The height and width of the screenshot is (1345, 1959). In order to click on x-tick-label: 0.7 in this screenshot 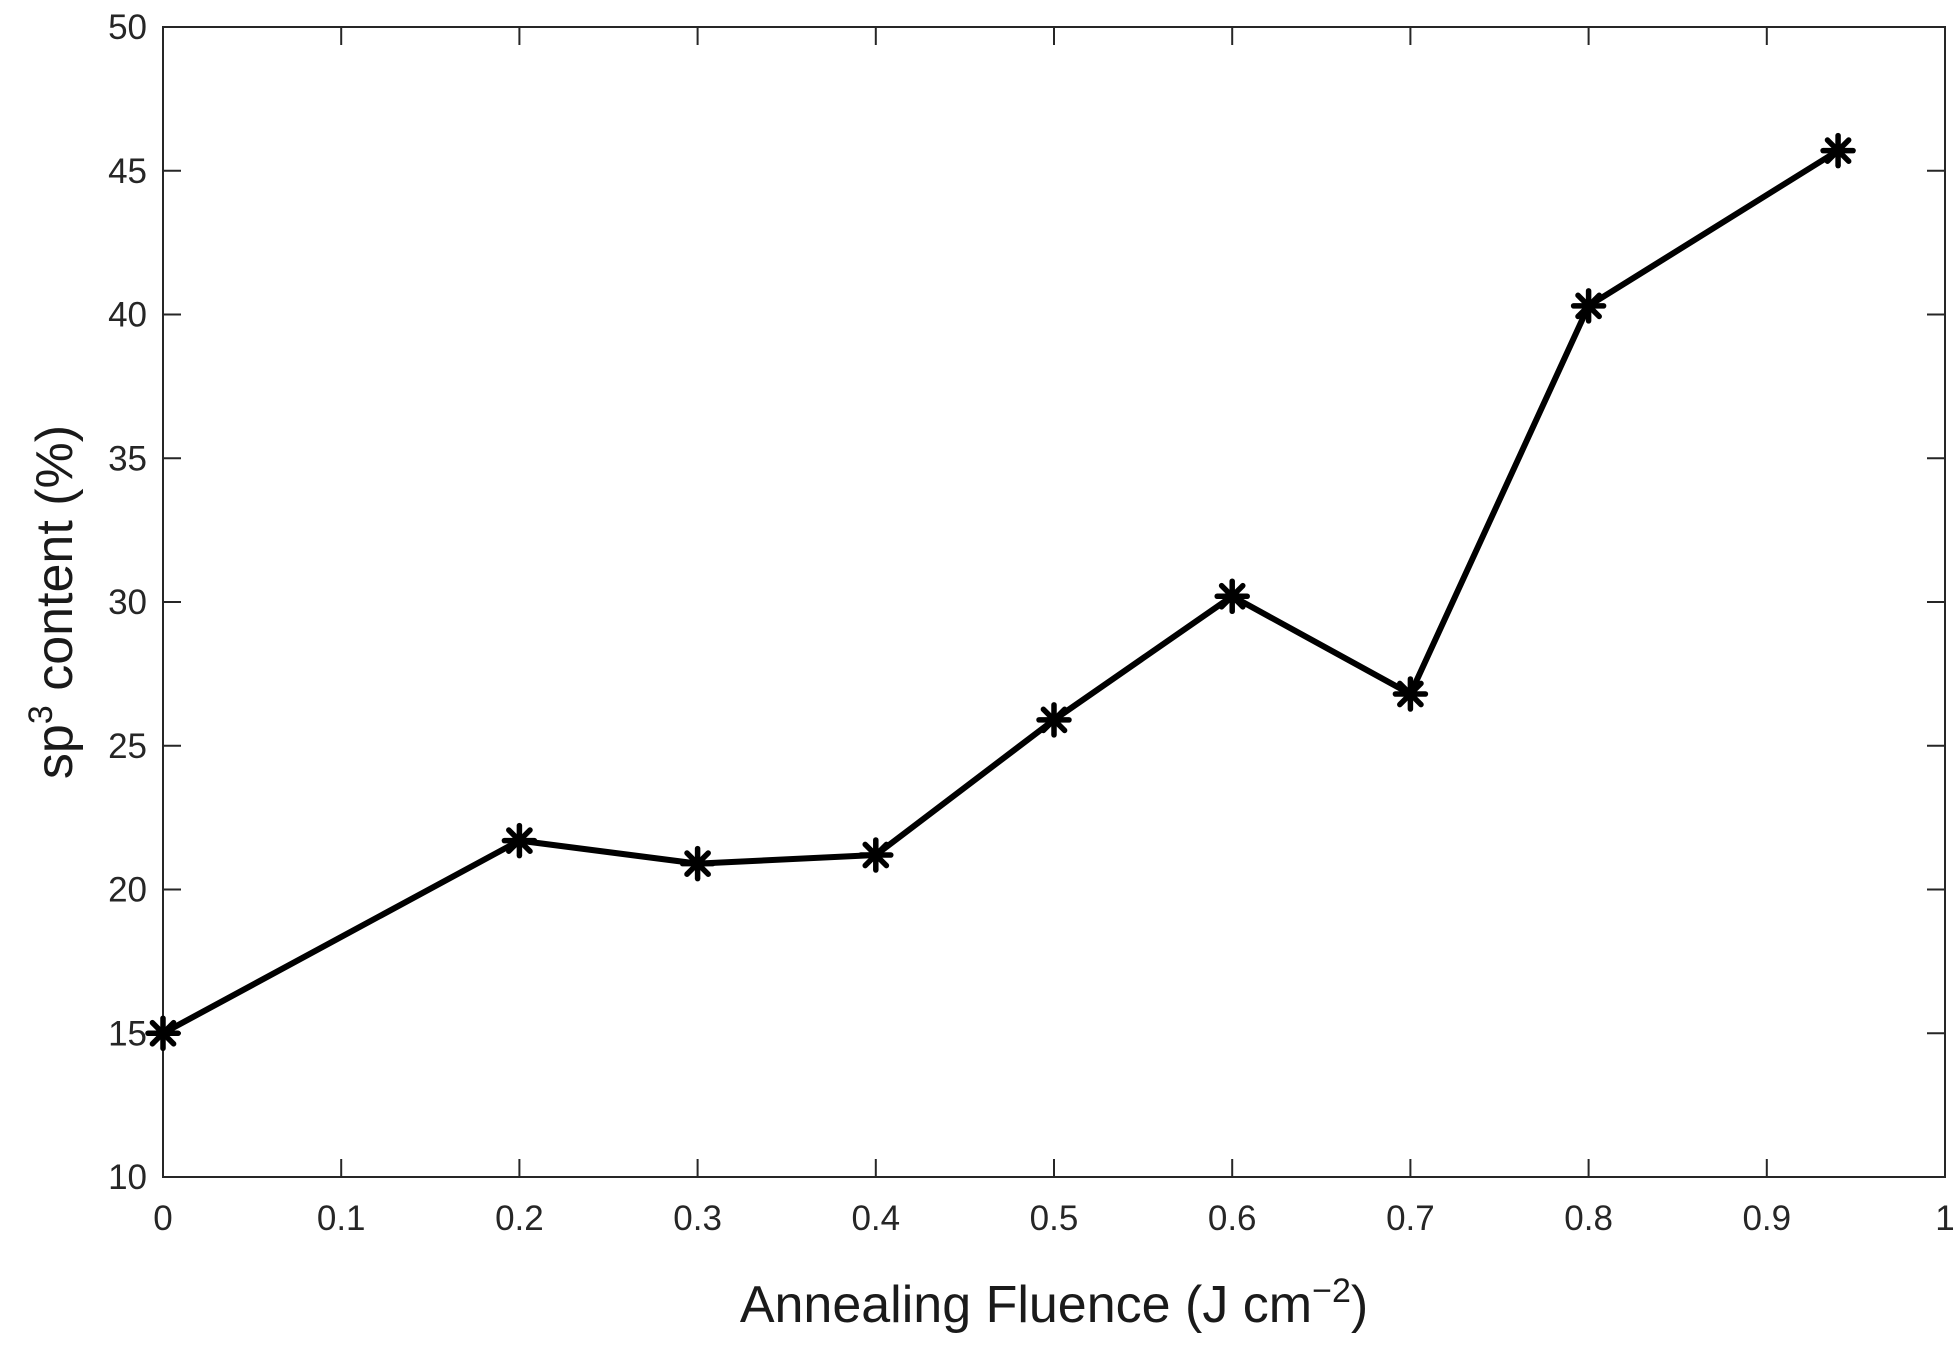, I will do `click(1410, 1218)`.